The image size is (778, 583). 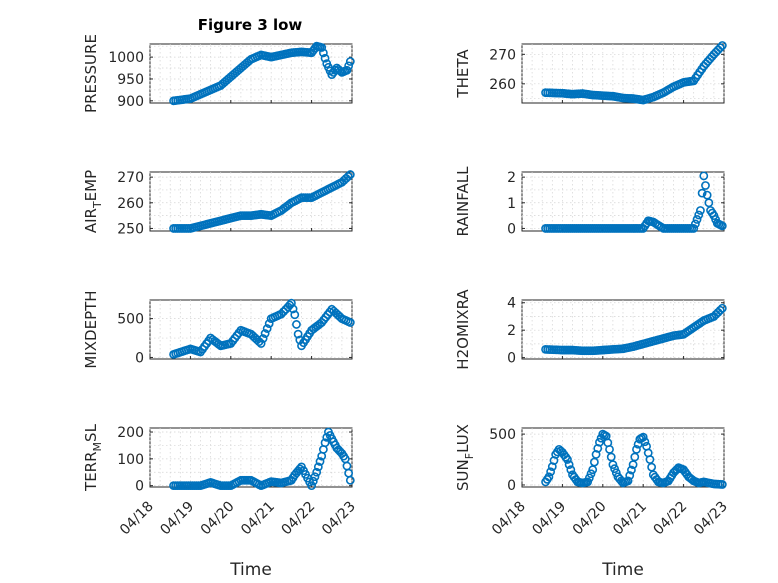 What do you see at coordinates (463, 329) in the screenshot?
I see `y-axis-label-base: H2OMIXRA` at bounding box center [463, 329].